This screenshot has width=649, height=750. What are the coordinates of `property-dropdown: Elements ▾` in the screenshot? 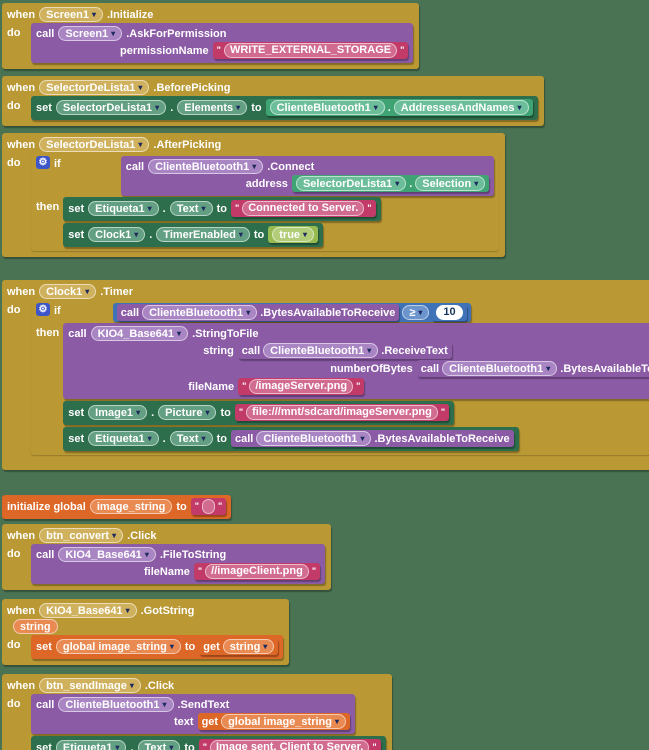 It's located at (212, 107).